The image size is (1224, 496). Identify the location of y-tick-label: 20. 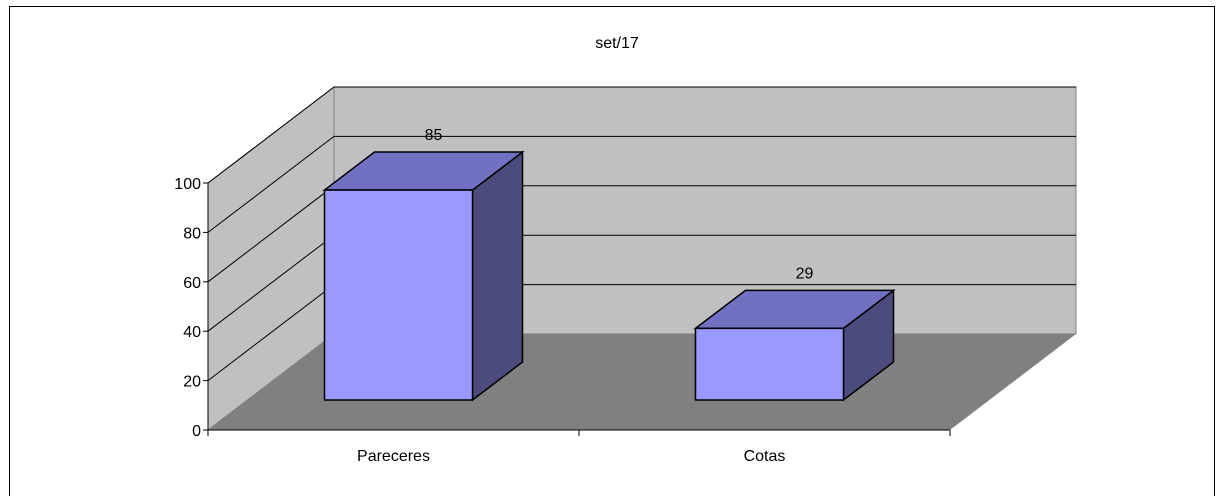
(192, 382).